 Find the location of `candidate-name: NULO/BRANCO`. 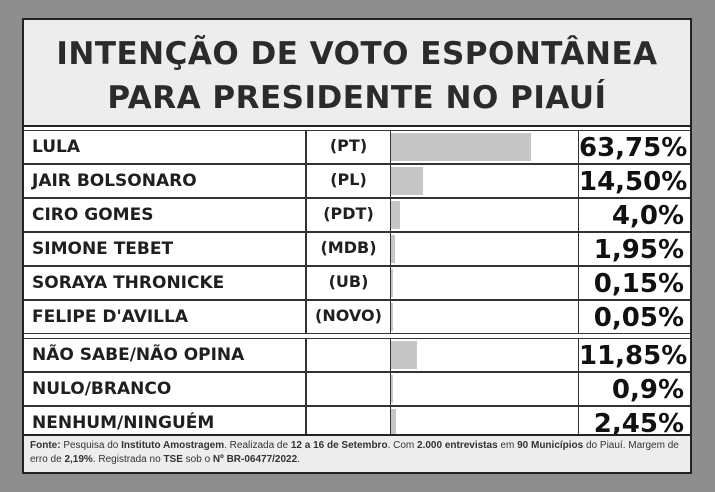

candidate-name: NULO/BRANCO is located at coordinates (165, 389).